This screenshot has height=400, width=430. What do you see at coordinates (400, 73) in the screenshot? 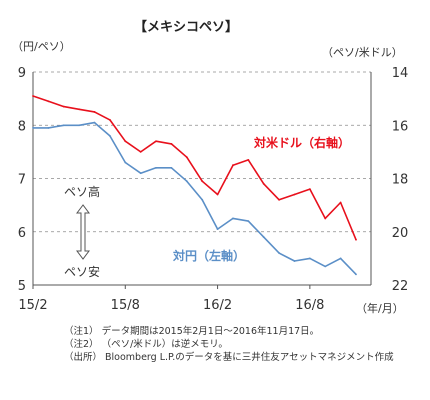
I see `right-tick-label: 14` at bounding box center [400, 73].